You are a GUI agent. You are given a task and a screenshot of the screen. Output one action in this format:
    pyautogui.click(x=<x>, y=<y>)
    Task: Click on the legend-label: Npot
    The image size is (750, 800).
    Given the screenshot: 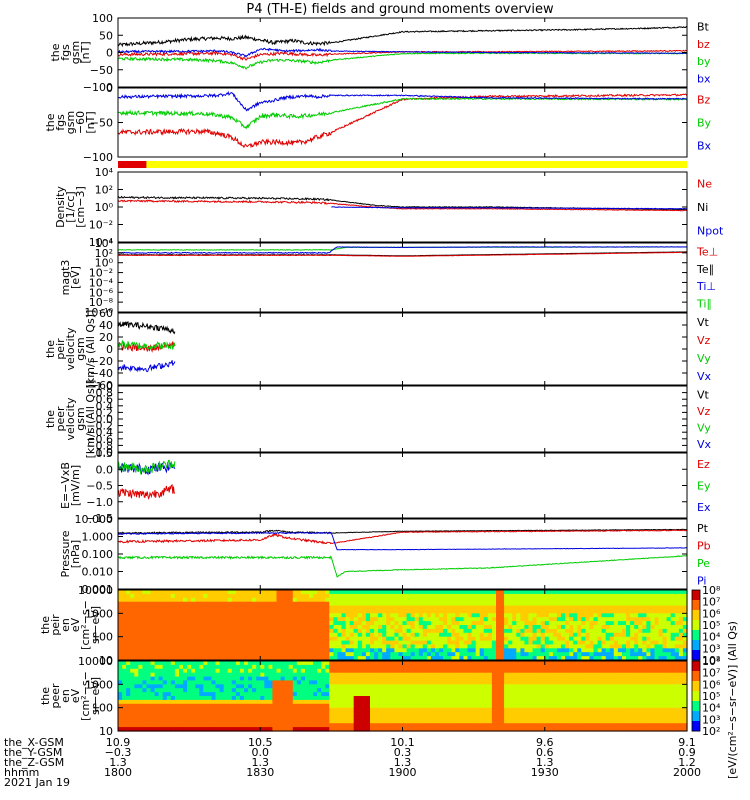 What is the action you would take?
    pyautogui.click(x=710, y=230)
    